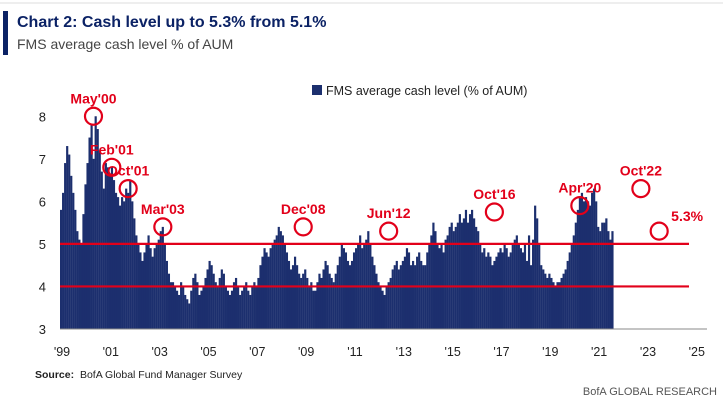 The height and width of the screenshot is (403, 723). Describe the element at coordinates (112, 149) in the screenshot. I see `annotation-label: Feb'01` at that location.